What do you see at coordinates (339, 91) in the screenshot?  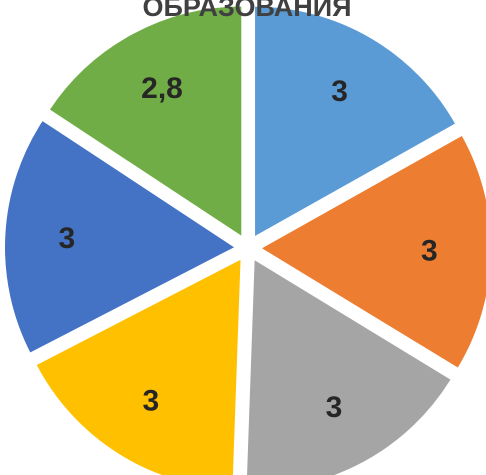 I see `slice-value-label-1: 3` at bounding box center [339, 91].